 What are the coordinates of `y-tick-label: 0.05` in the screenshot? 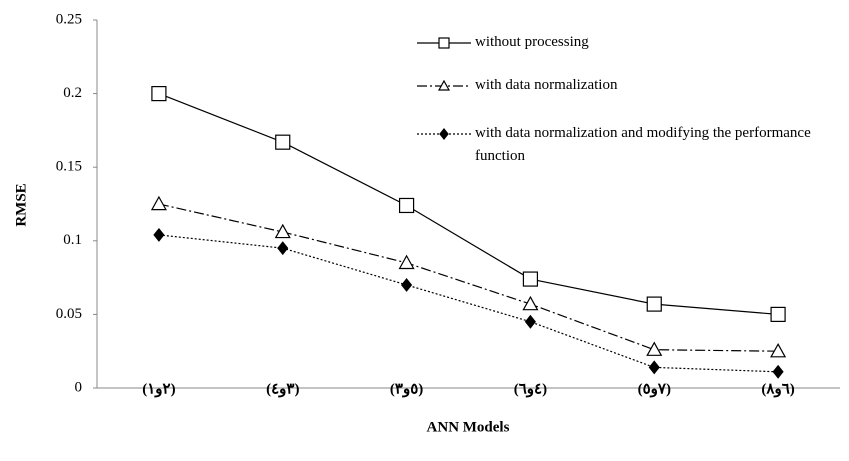 It's located at (69, 314).